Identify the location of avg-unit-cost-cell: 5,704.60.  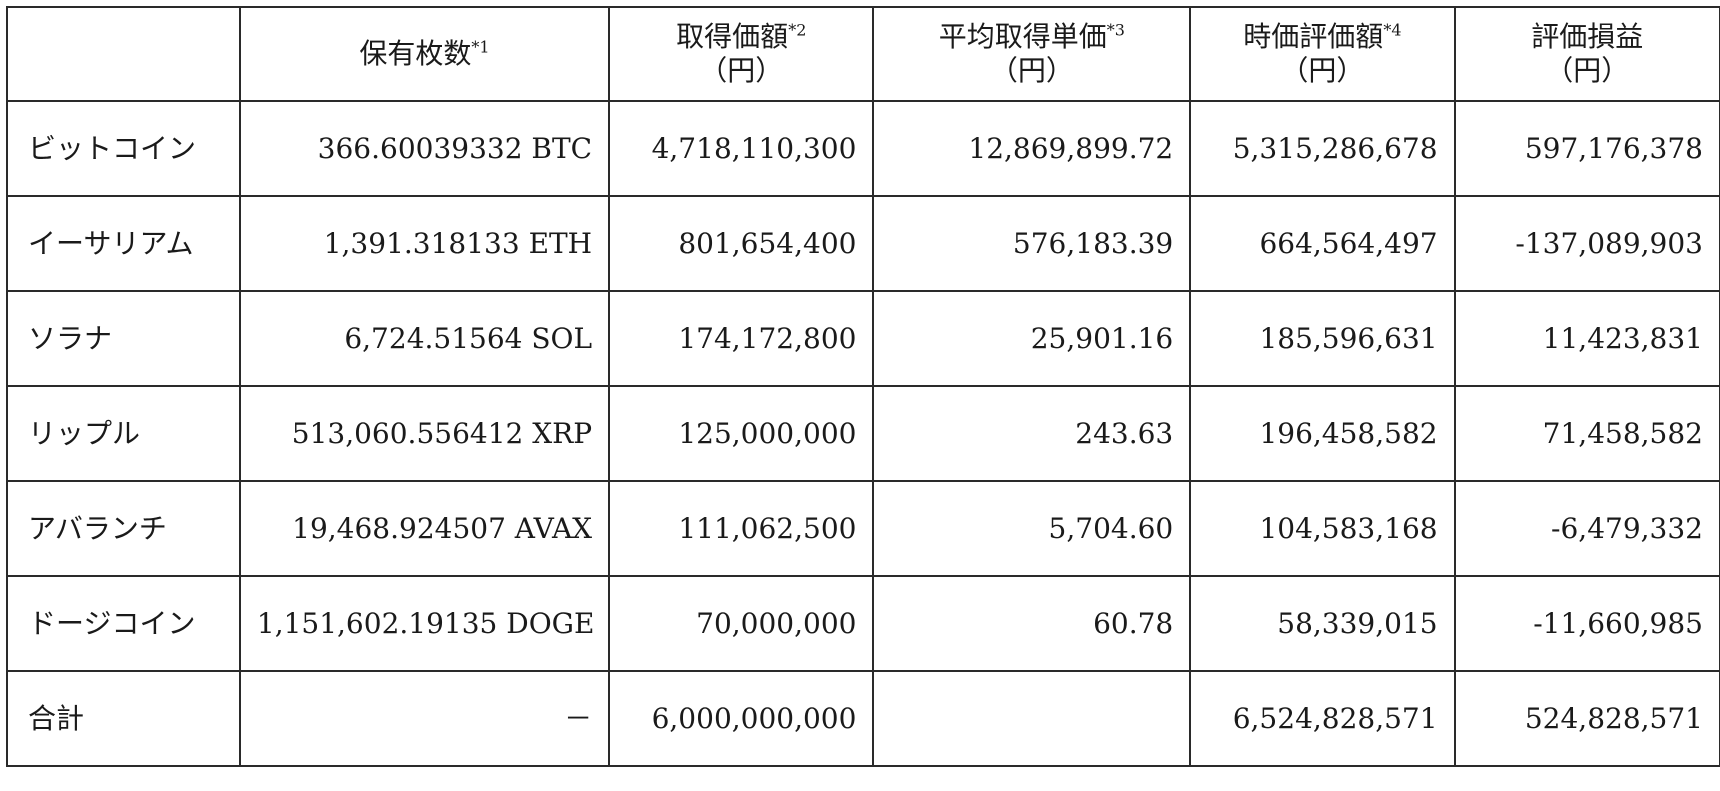
(1032, 528).